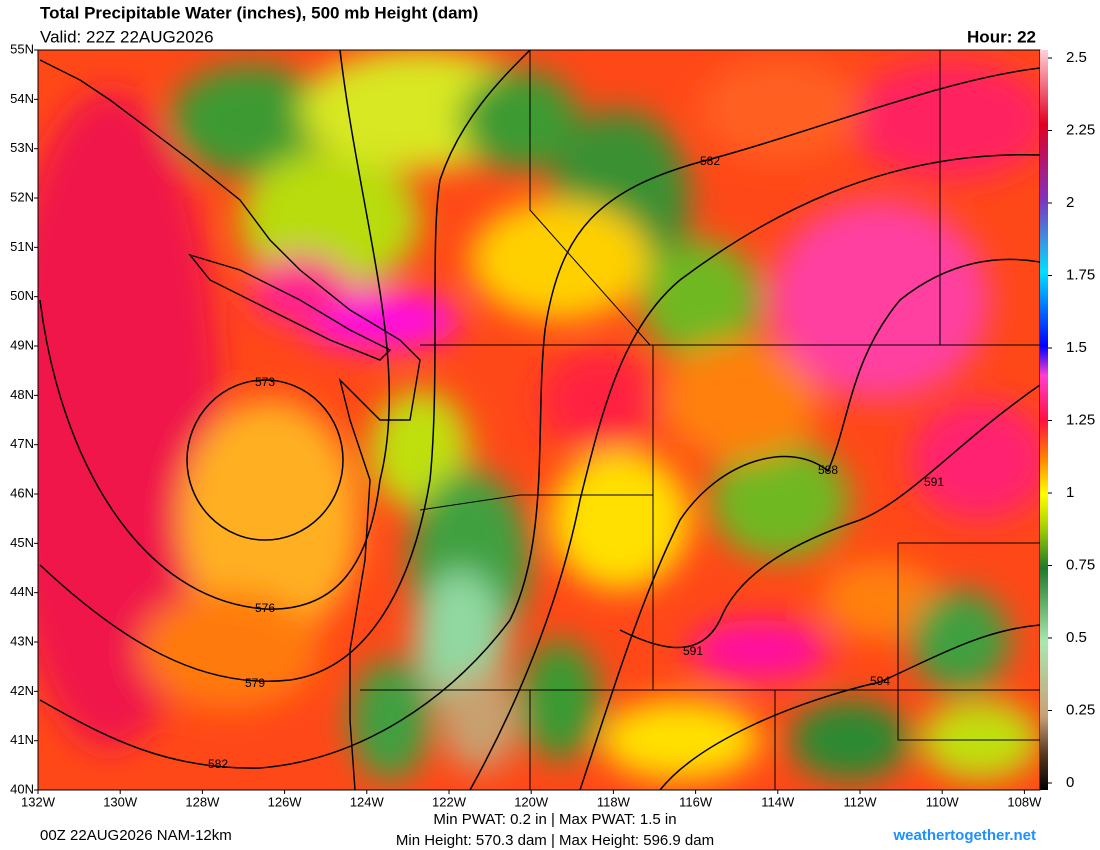 The height and width of the screenshot is (850, 1100). Describe the element at coordinates (964, 835) in the screenshot. I see `site-credit: weathertogether.net` at that location.